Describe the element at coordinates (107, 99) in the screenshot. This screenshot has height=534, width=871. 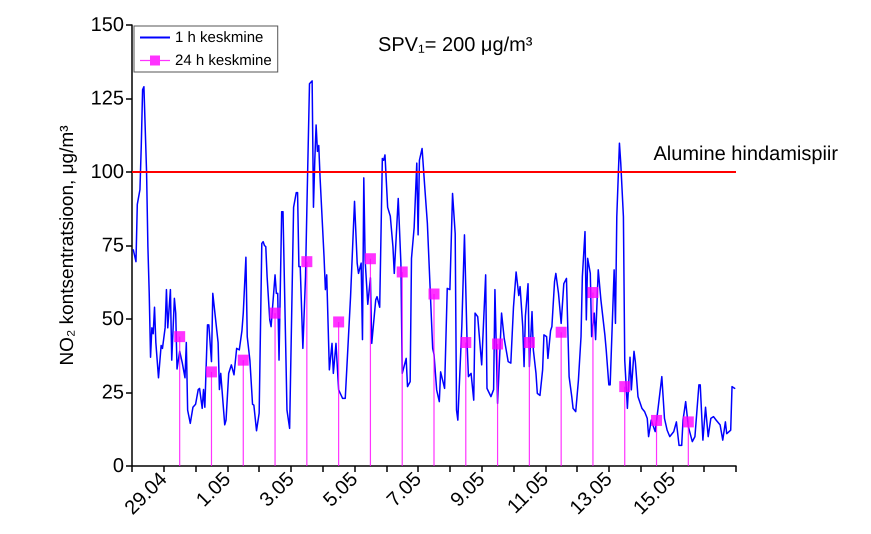
I see `y-tick-label: 125` at that location.